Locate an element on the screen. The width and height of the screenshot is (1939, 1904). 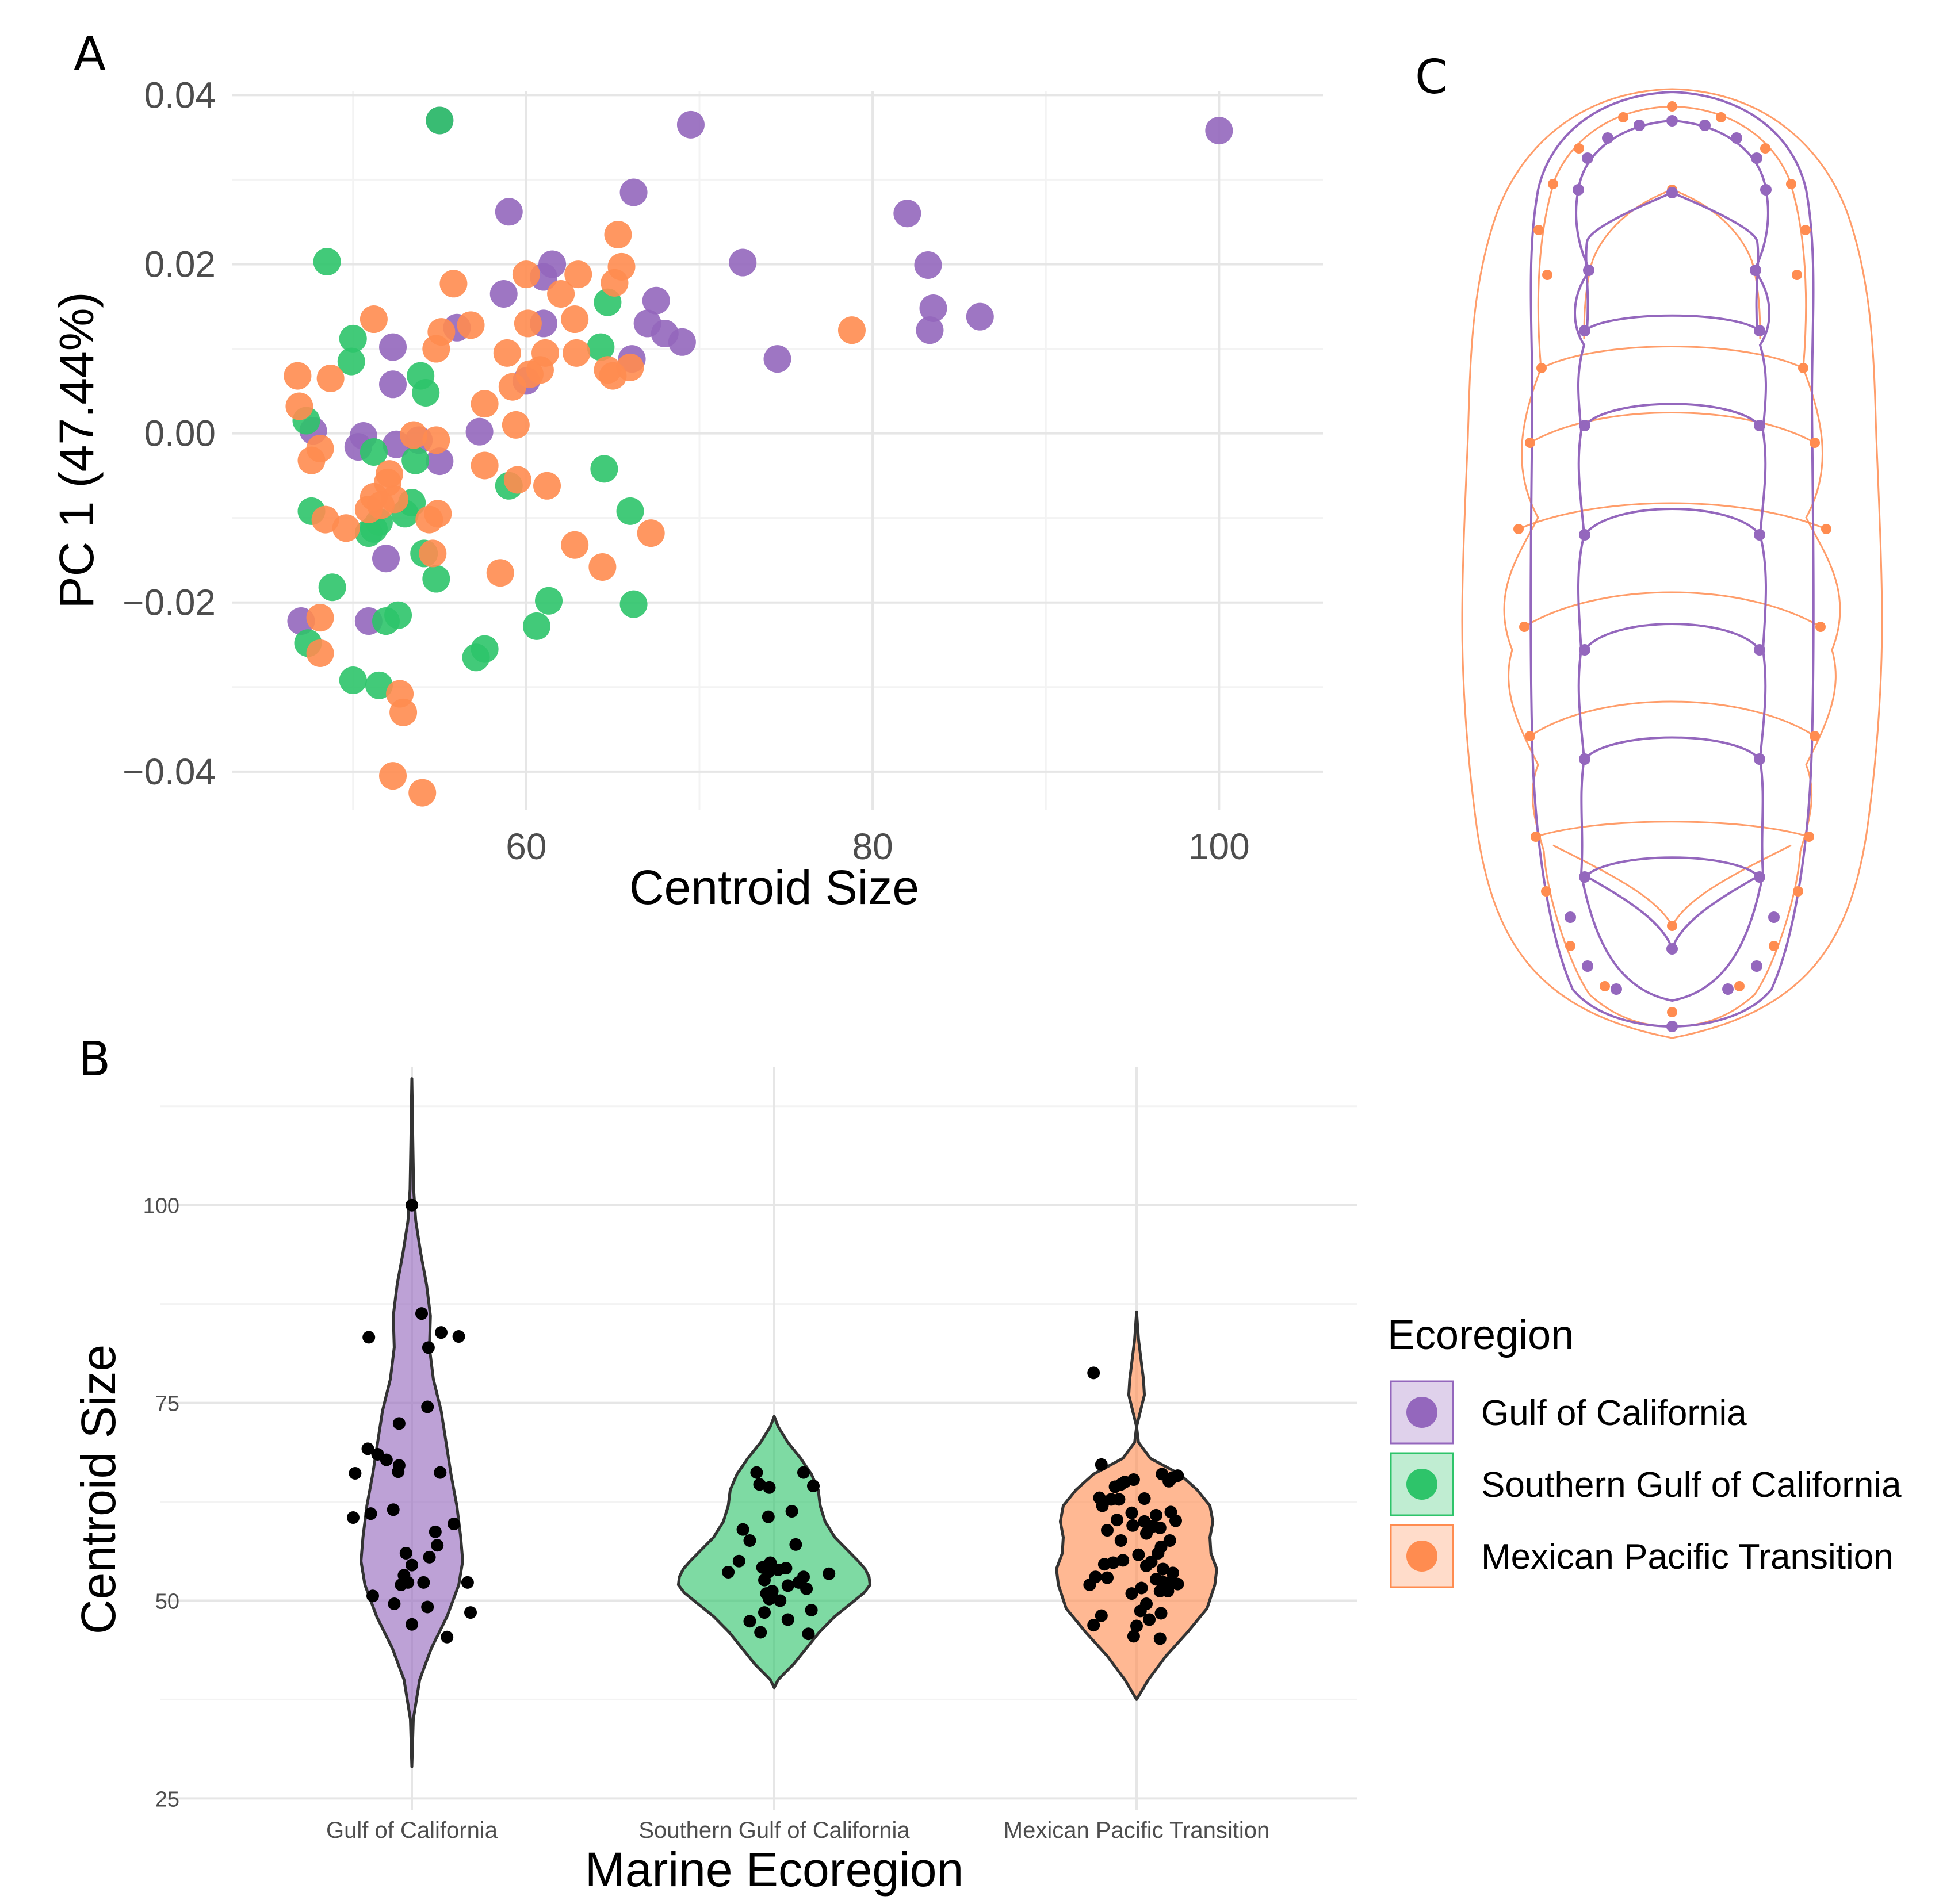
scatter-x-axis-title: Centroid Size is located at coordinates (774, 887).